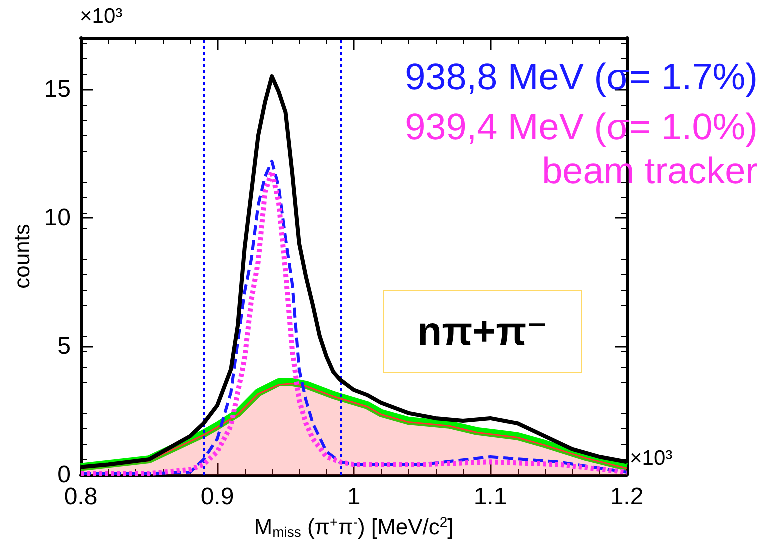 This screenshot has width=771, height=545. Describe the element at coordinates (491, 497) in the screenshot. I see `x-tick-label: 1.1` at that location.